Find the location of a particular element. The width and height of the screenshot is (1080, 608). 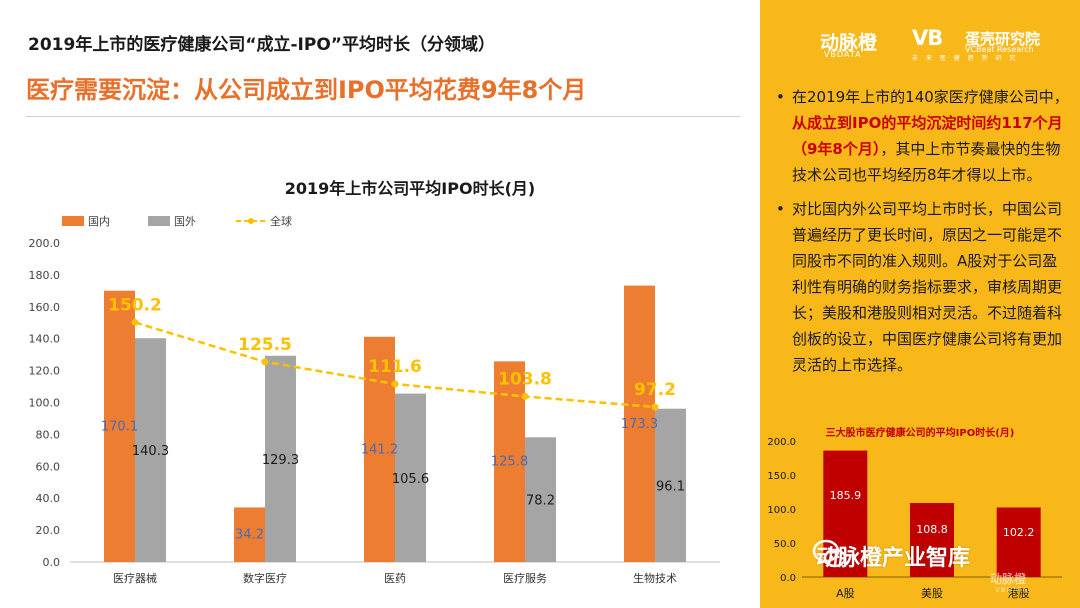

brand-vcbeat-mark: VB is located at coordinates (927, 38).